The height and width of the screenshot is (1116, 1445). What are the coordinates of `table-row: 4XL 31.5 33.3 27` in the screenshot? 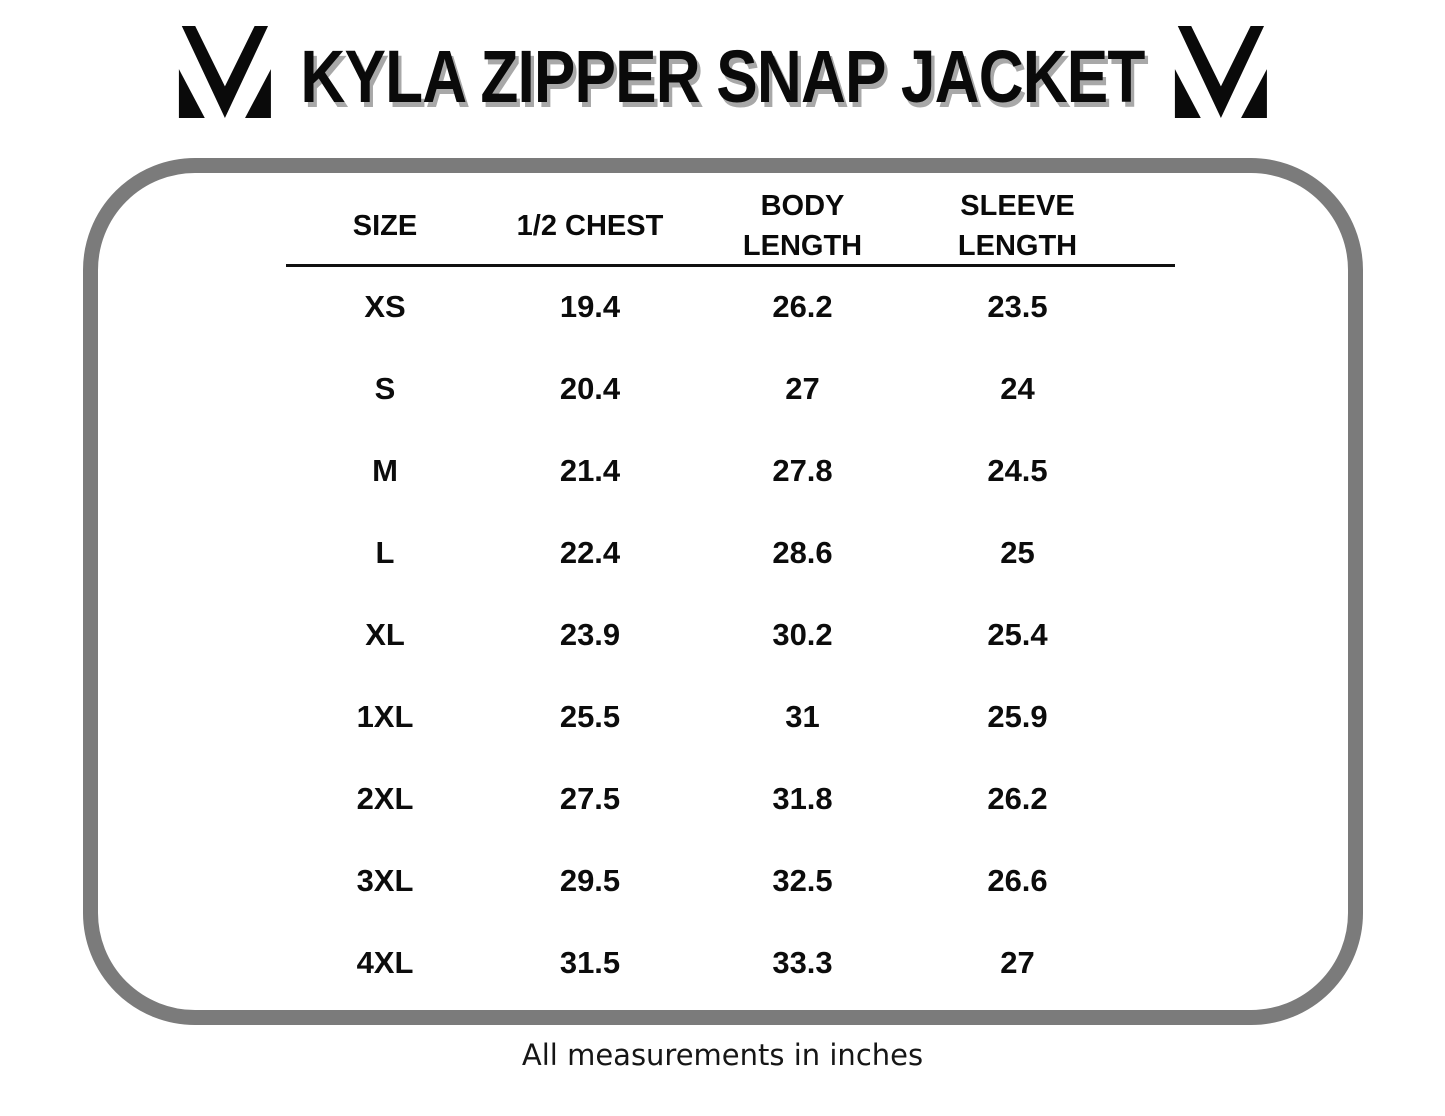 It's located at (705, 963).